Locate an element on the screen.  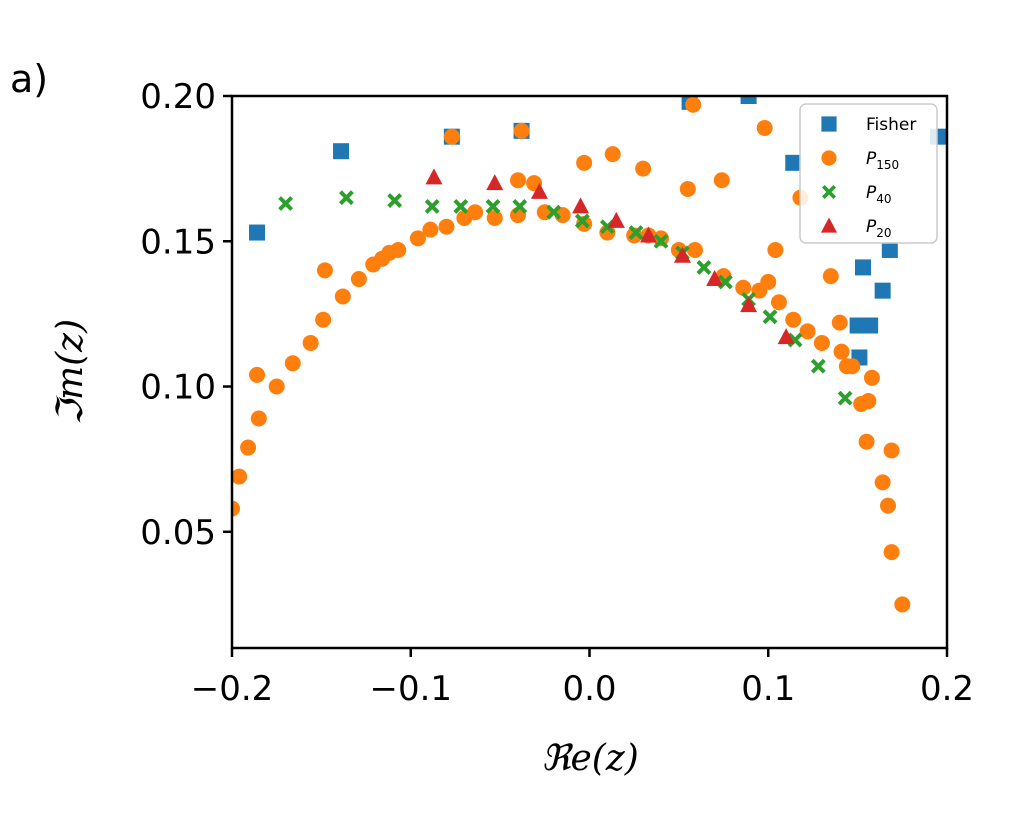
x-tick-label: 0.0 is located at coordinates (589, 689).